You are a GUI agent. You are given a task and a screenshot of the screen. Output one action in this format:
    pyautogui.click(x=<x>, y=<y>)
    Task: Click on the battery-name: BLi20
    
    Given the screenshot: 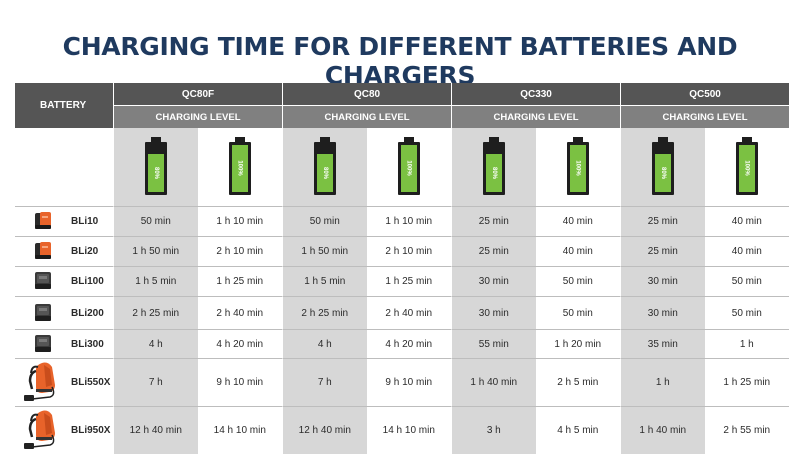 What is the action you would take?
    pyautogui.click(x=92, y=251)
    